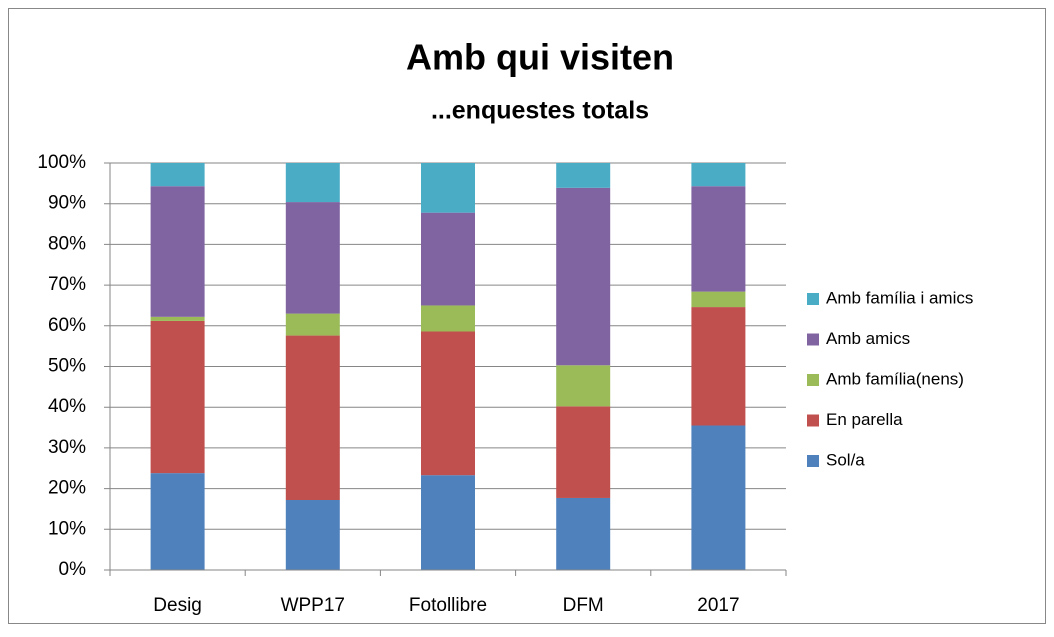 The width and height of the screenshot is (1054, 637). Describe the element at coordinates (67, 488) in the screenshot. I see `y-tick-label: 20%` at that location.